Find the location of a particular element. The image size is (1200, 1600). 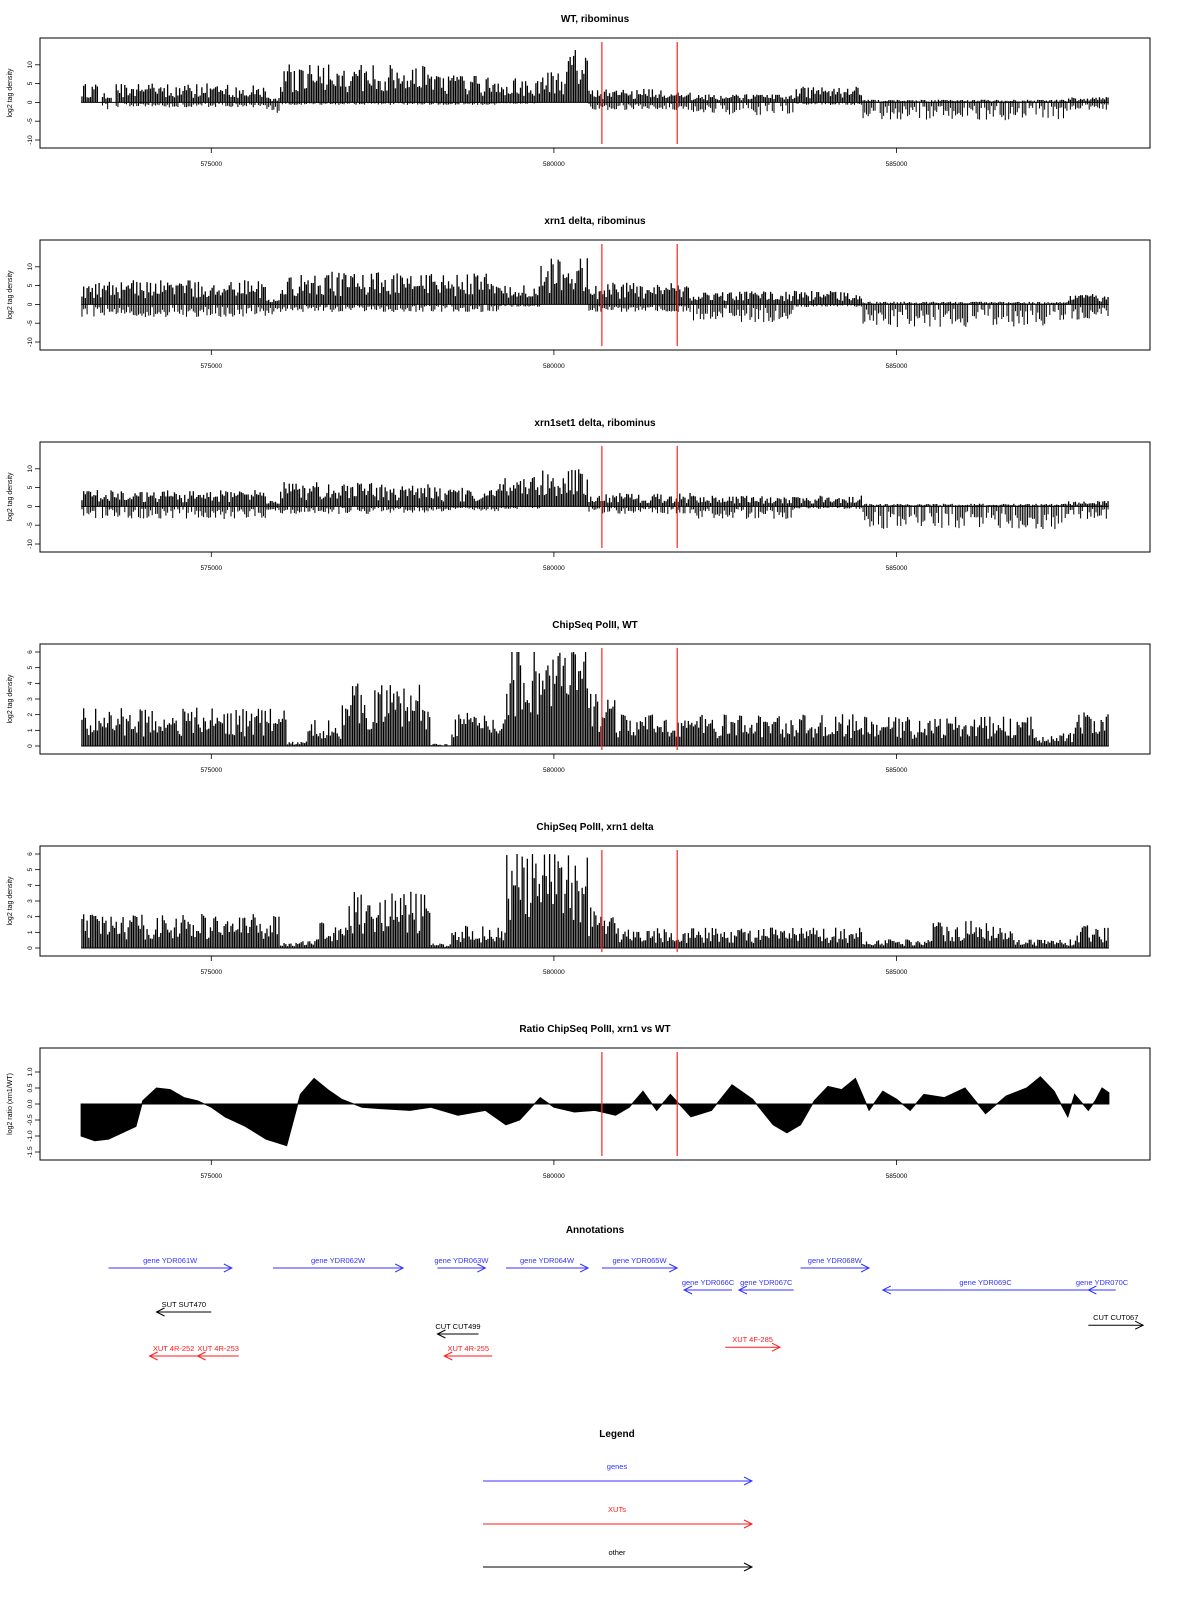

feature-label: XUT 4R-252 is located at coordinates (174, 1348).